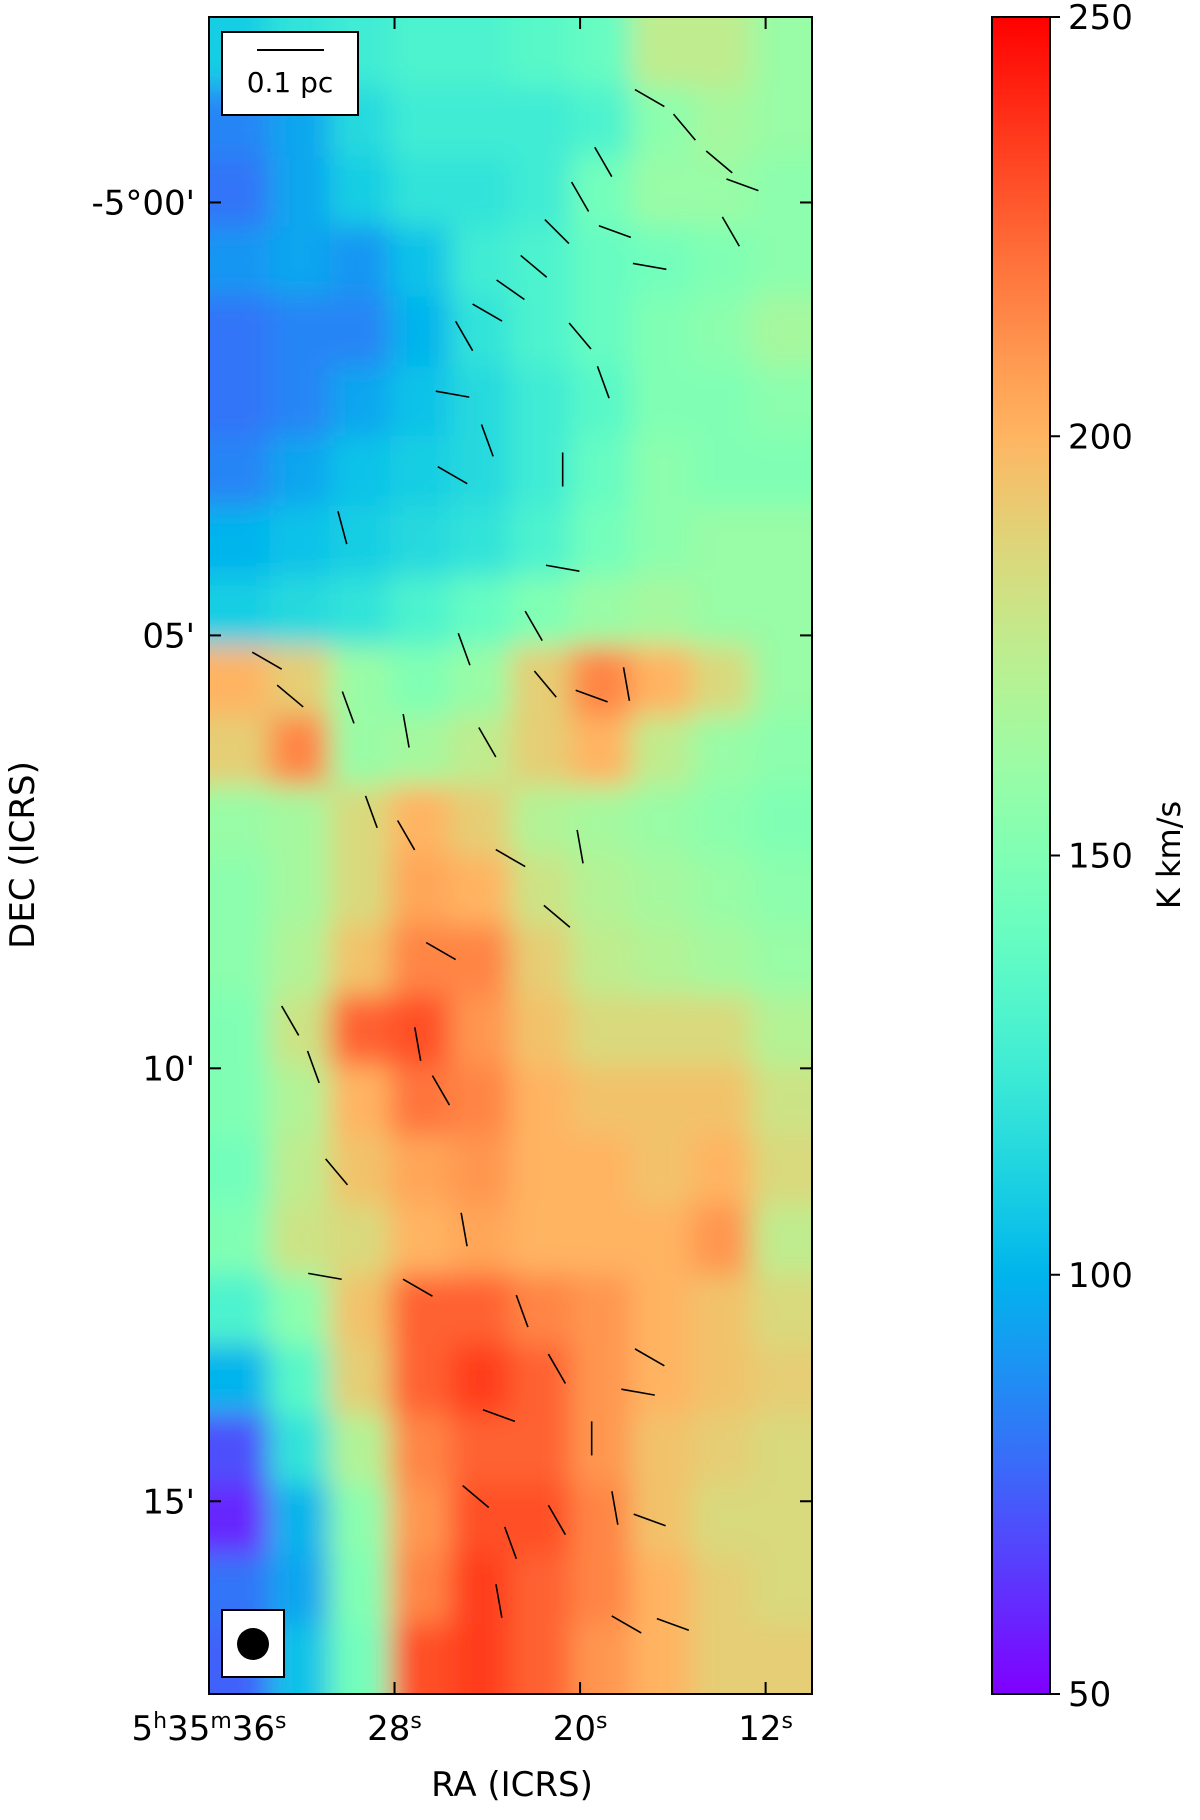  Describe the element at coordinates (290, 82) in the screenshot. I see `scalebar-label: 0.1 pc` at that location.